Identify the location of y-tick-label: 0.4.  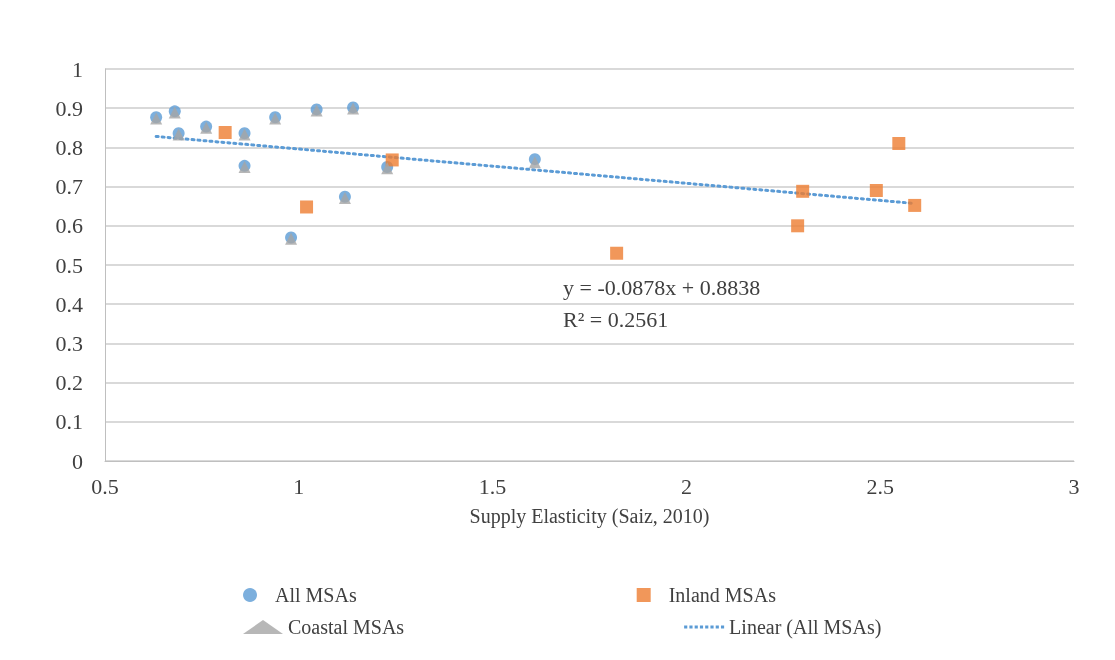
(69, 304).